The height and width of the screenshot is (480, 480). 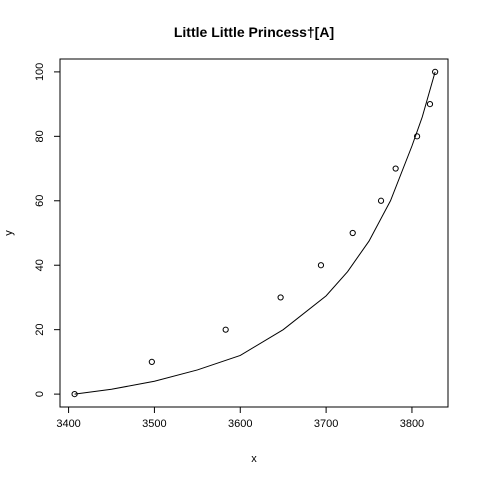 I want to click on y-tick-label-2: 40, so click(x=40, y=265).